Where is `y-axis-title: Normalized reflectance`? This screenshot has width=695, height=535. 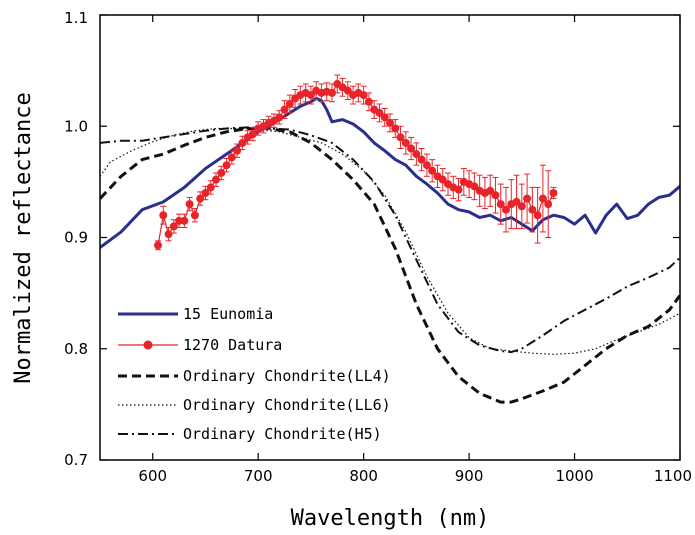
y-axis-title: Normalized reflectance is located at coordinates (23, 237).